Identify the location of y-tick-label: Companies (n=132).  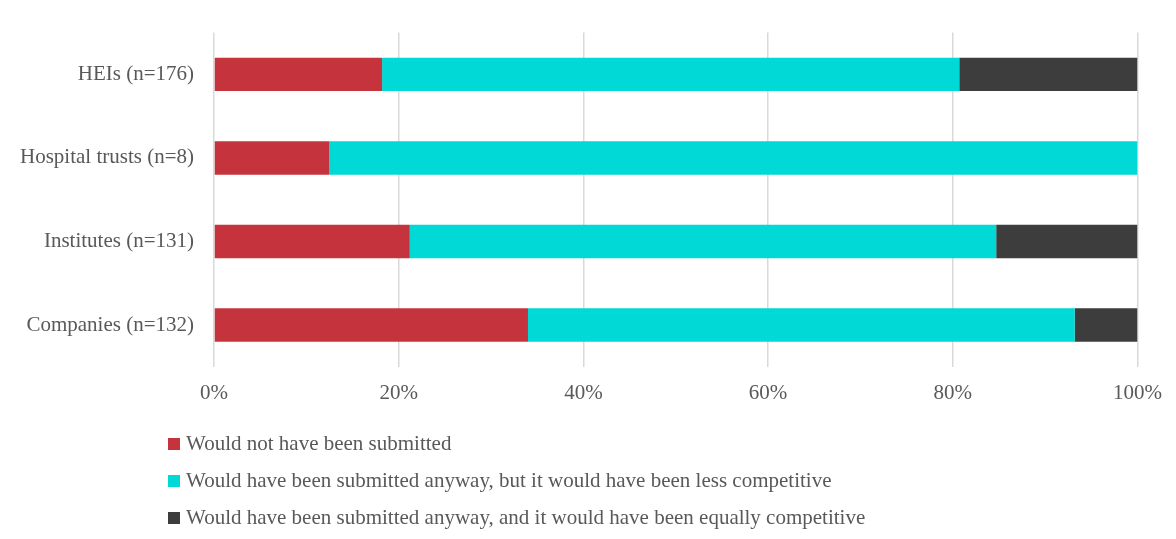
(110, 323).